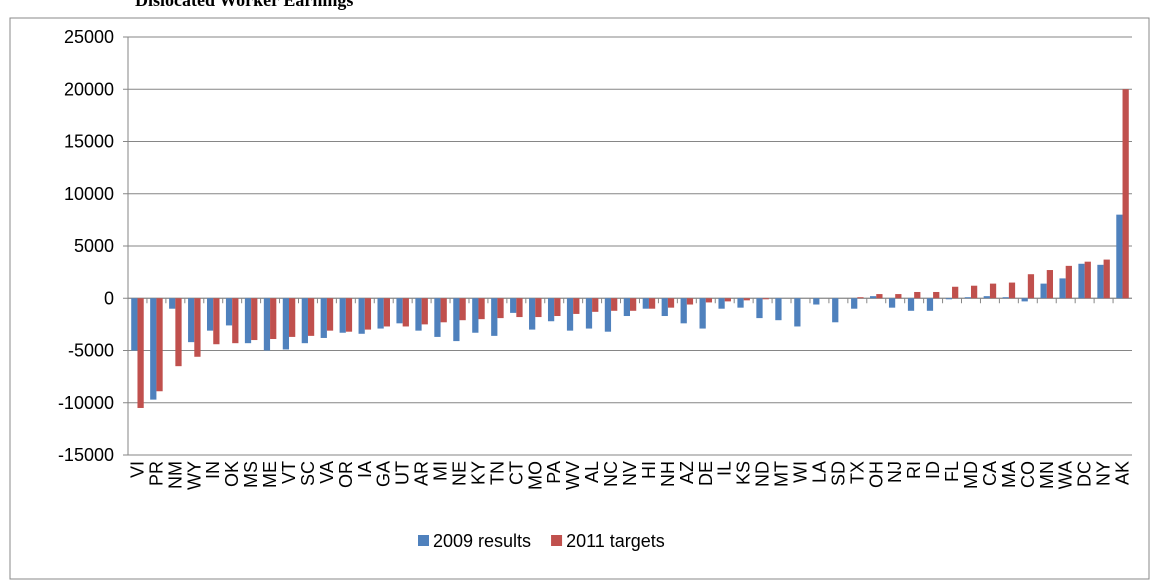  Describe the element at coordinates (725, 468) in the screenshot. I see `x-tick-label: IL` at that location.